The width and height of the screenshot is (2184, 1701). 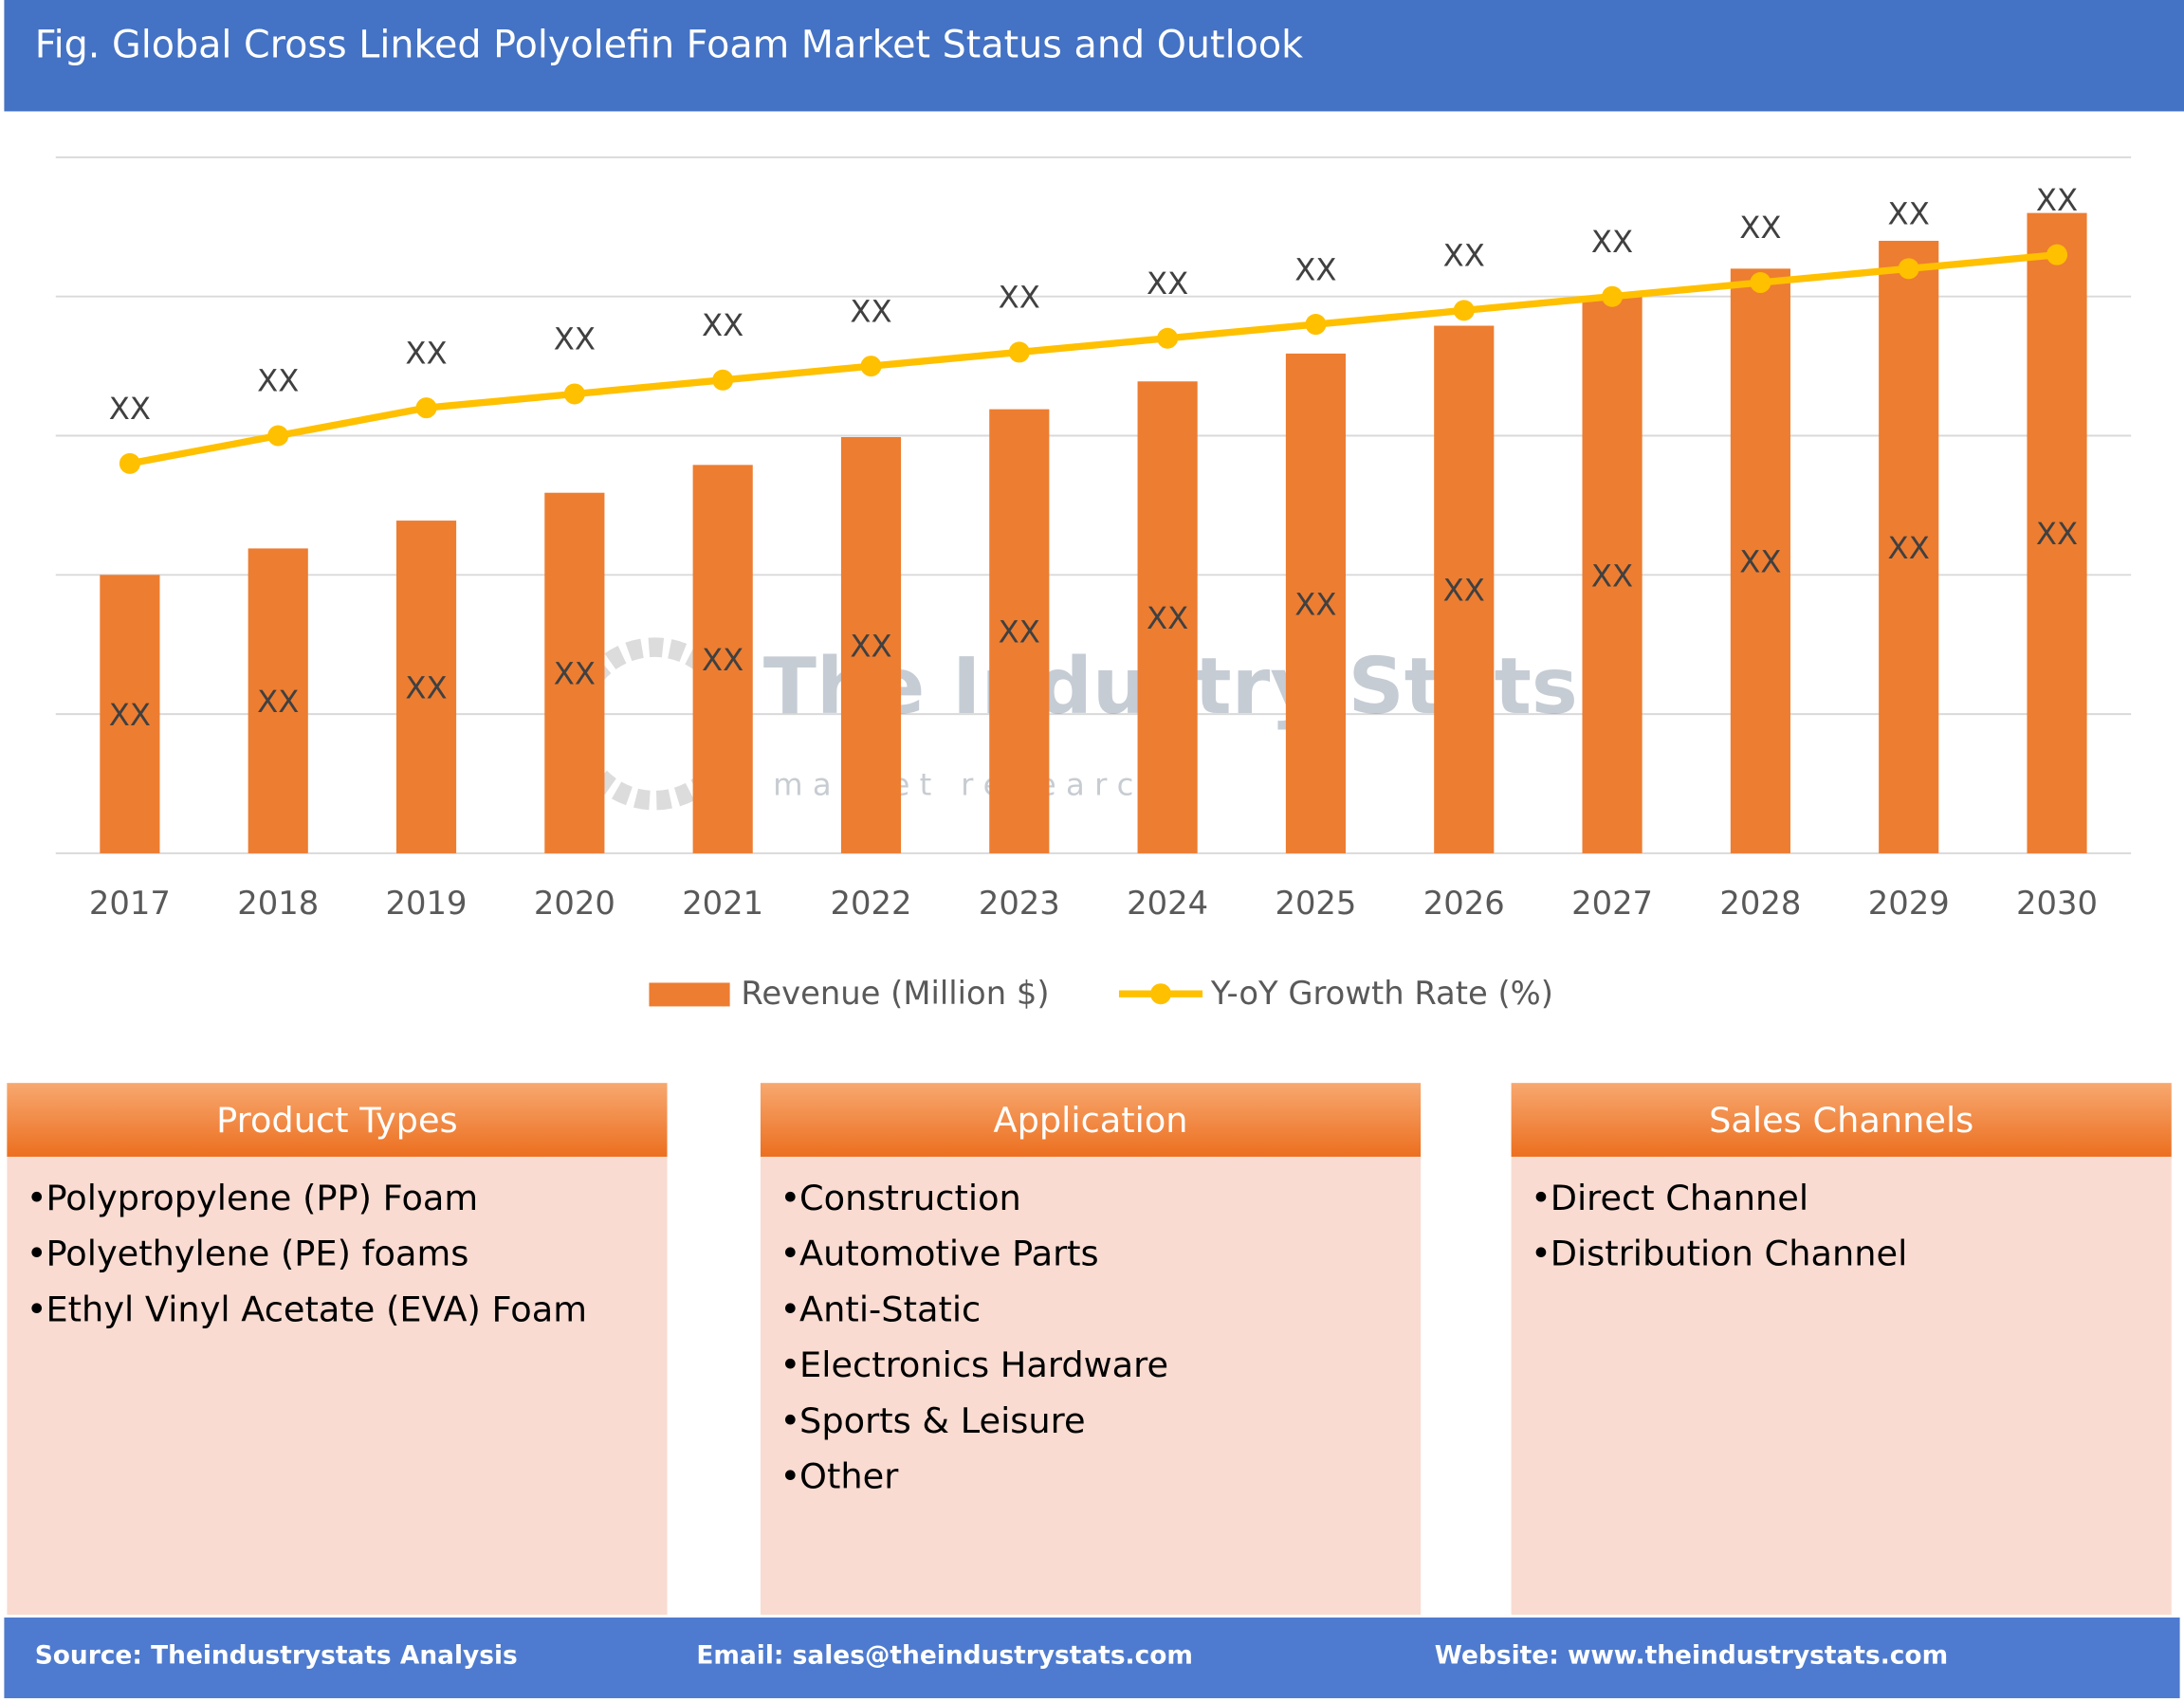 What do you see at coordinates (278, 904) in the screenshot?
I see `x-tick-label: 2018` at bounding box center [278, 904].